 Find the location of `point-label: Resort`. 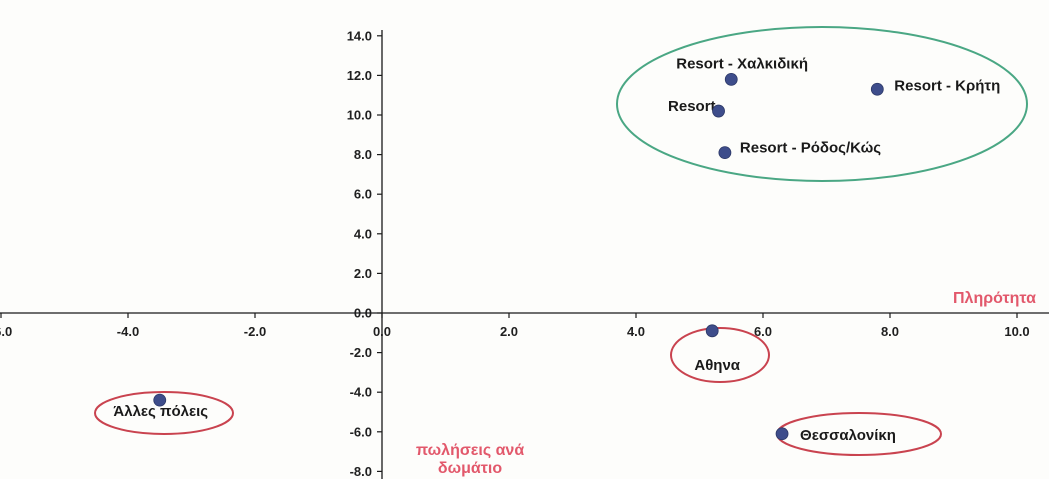

point-label: Resort is located at coordinates (692, 106).